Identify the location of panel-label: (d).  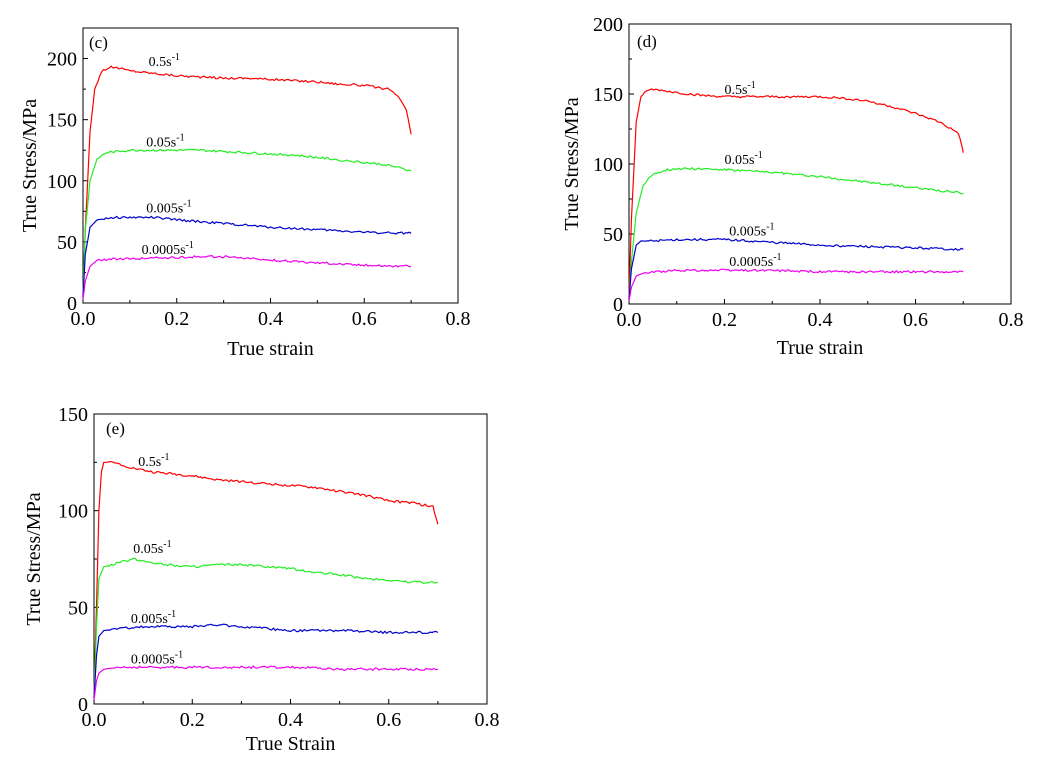
(647, 41).